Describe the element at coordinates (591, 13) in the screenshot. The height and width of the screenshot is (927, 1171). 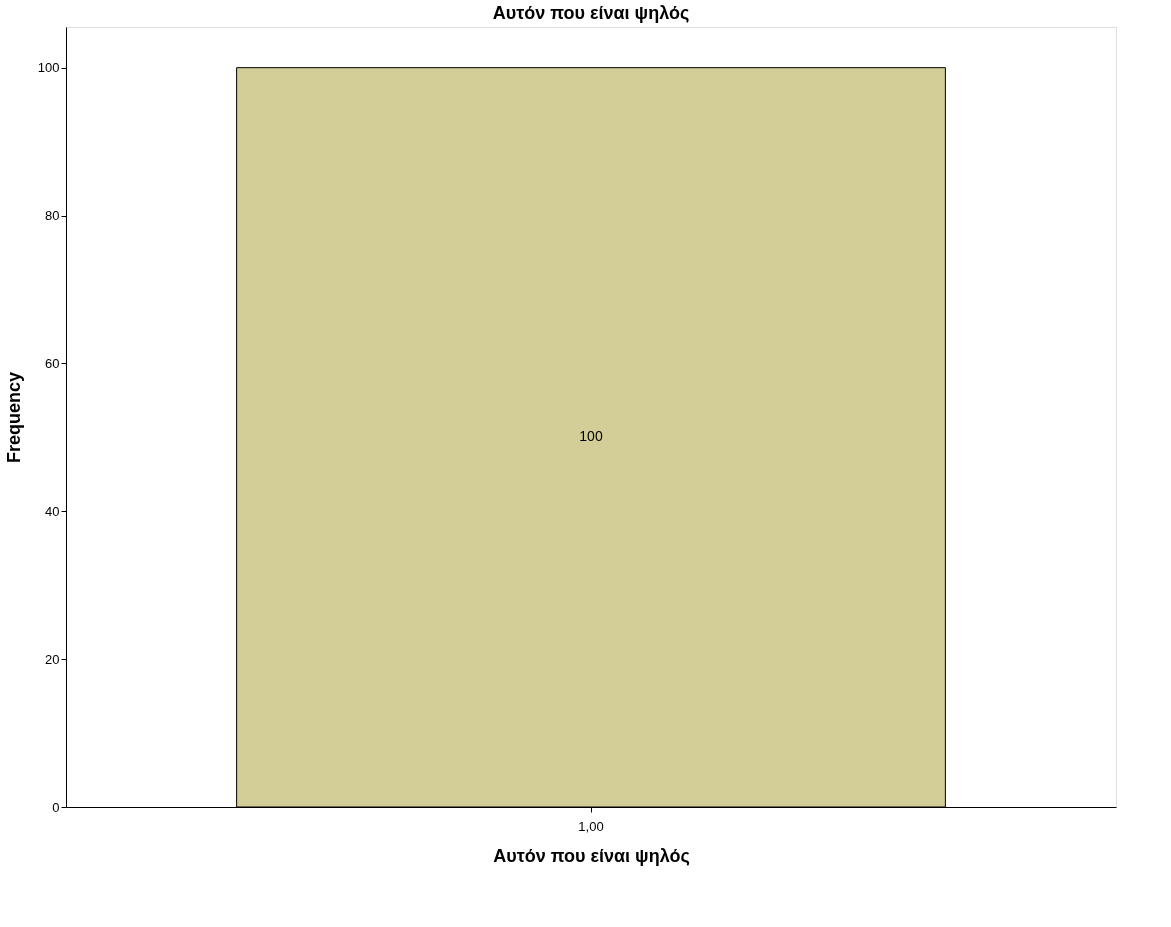
I see `chart-title: Αυτόν που είναι ψηλός` at that location.